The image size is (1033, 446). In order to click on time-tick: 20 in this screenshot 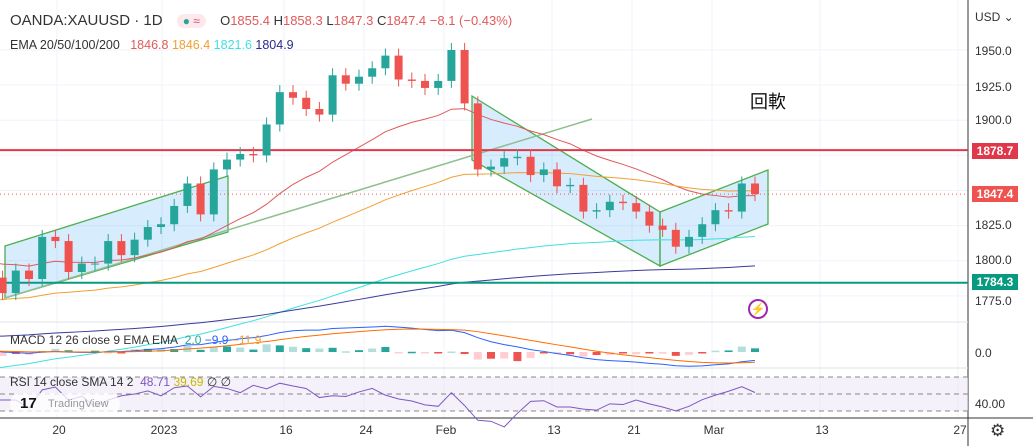, I will do `click(59, 430)`.